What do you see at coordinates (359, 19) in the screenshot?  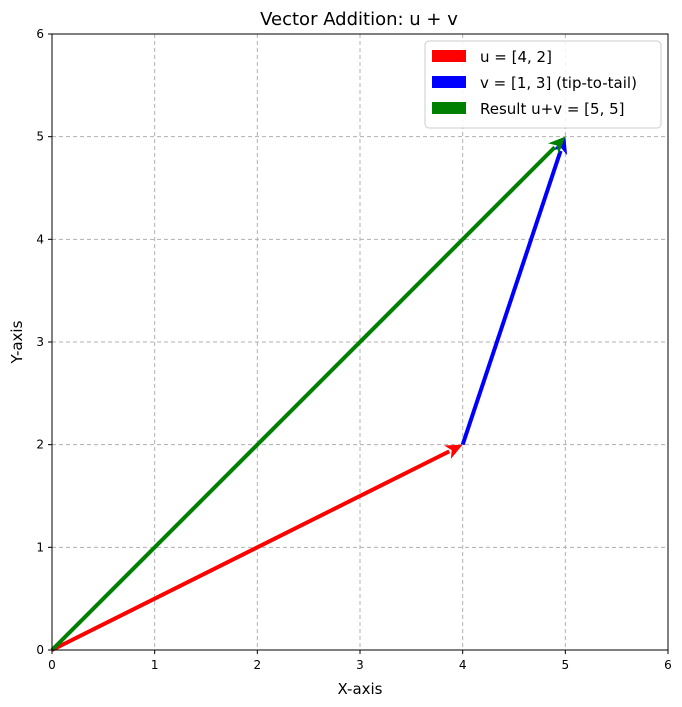 I see `chart-title: Vector Addition: u + v` at bounding box center [359, 19].